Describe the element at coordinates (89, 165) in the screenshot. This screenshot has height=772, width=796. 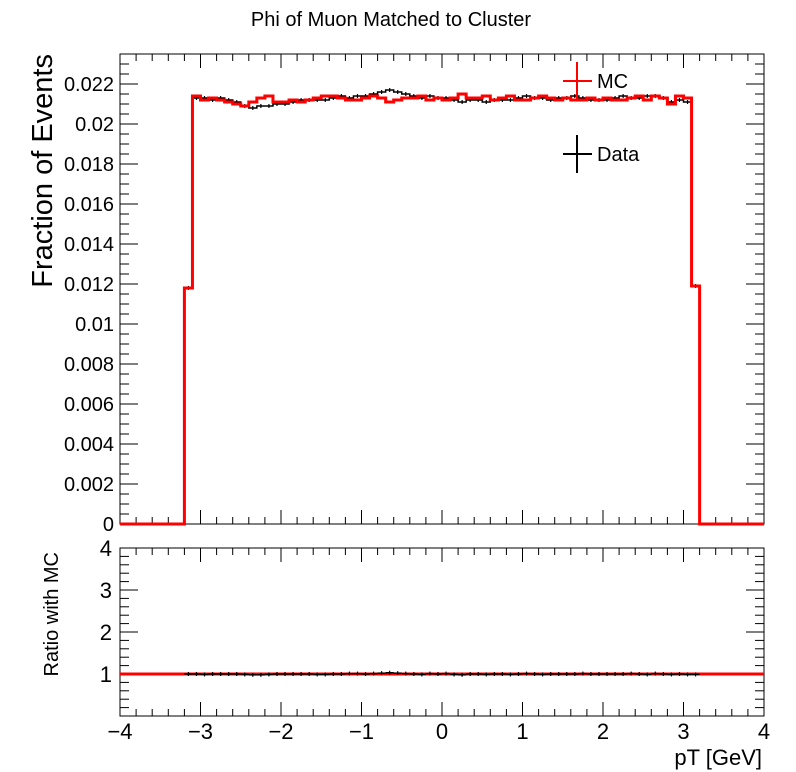
I see `top-y-tick-label: 0.018` at that location.